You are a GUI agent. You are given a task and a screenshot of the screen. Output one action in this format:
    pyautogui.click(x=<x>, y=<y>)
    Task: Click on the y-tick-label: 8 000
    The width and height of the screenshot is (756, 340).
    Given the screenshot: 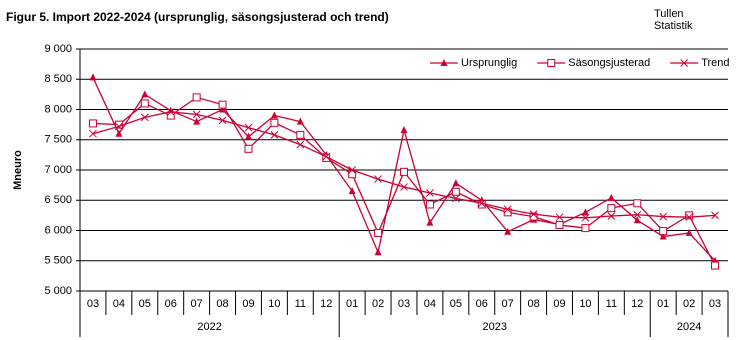 What is the action you would take?
    pyautogui.click(x=58, y=109)
    